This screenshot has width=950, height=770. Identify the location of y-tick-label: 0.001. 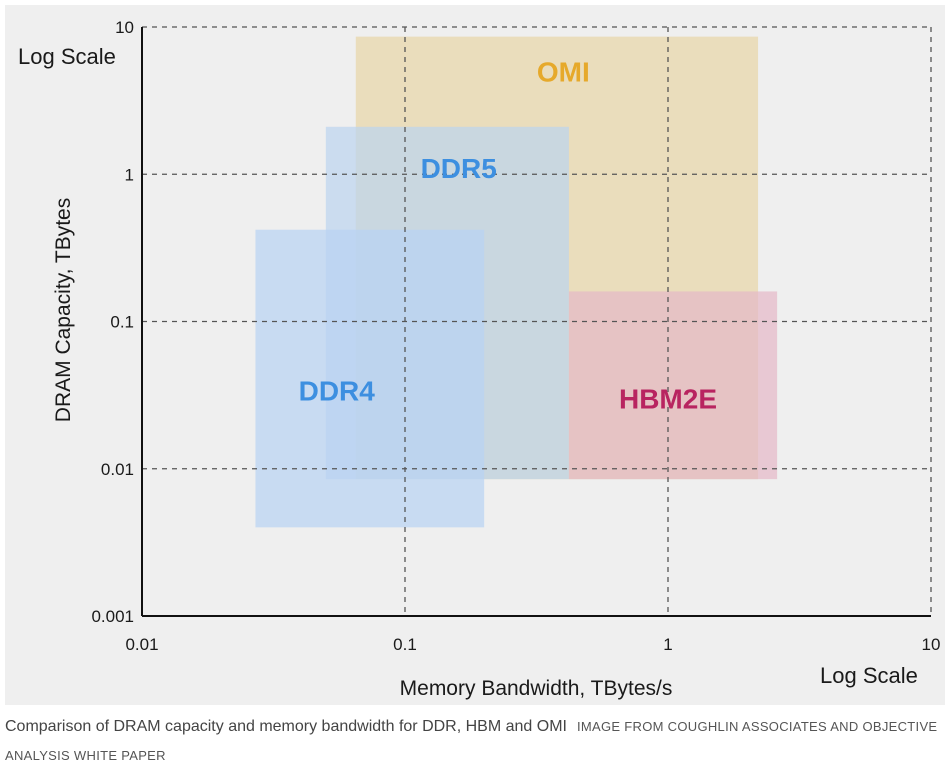
(112, 616).